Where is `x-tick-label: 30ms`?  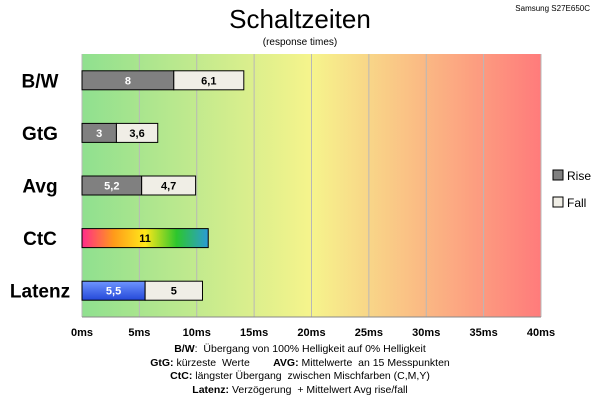
x-tick-label: 30ms is located at coordinates (426, 333).